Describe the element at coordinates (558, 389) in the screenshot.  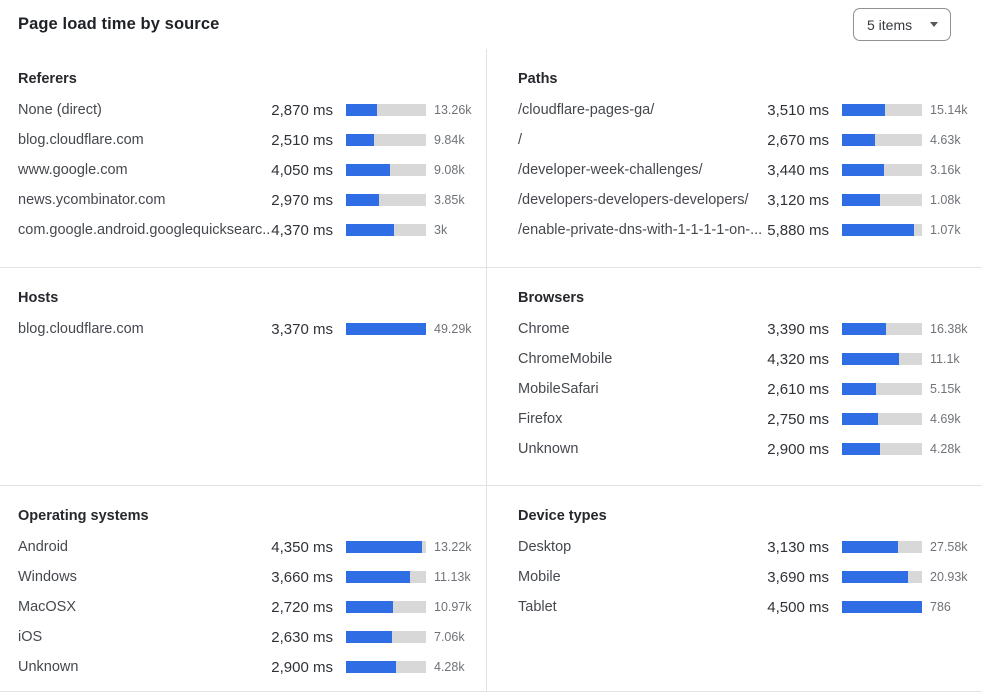
I see `row-label: MobileSafari` at that location.